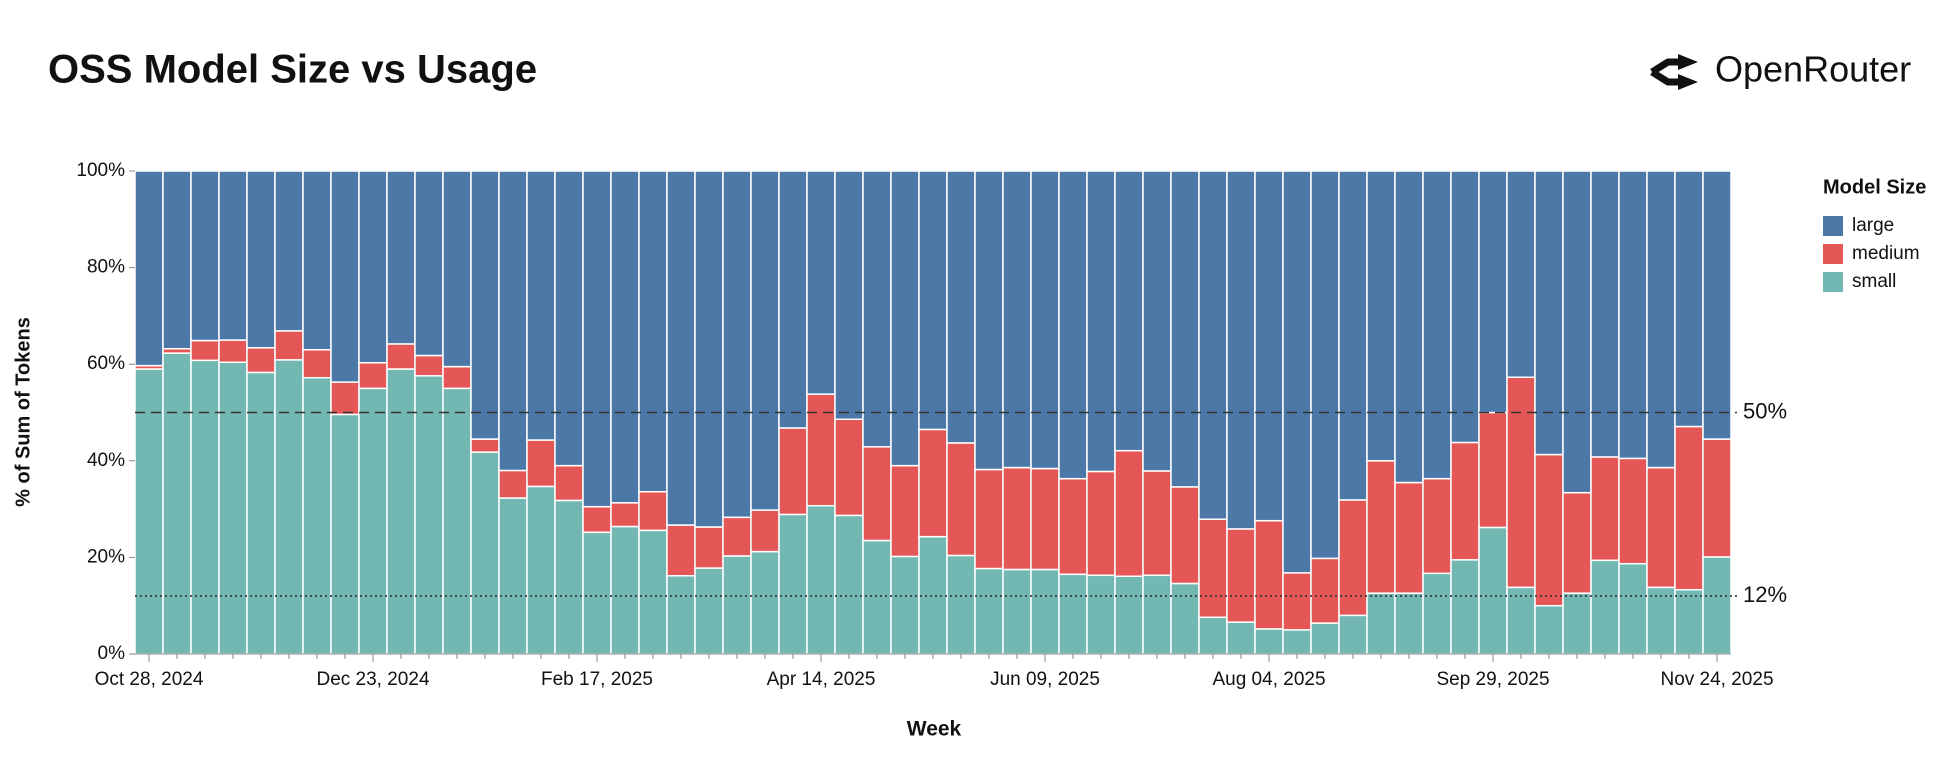  What do you see at coordinates (1886, 253) in the screenshot?
I see `legend-label: medium` at bounding box center [1886, 253].